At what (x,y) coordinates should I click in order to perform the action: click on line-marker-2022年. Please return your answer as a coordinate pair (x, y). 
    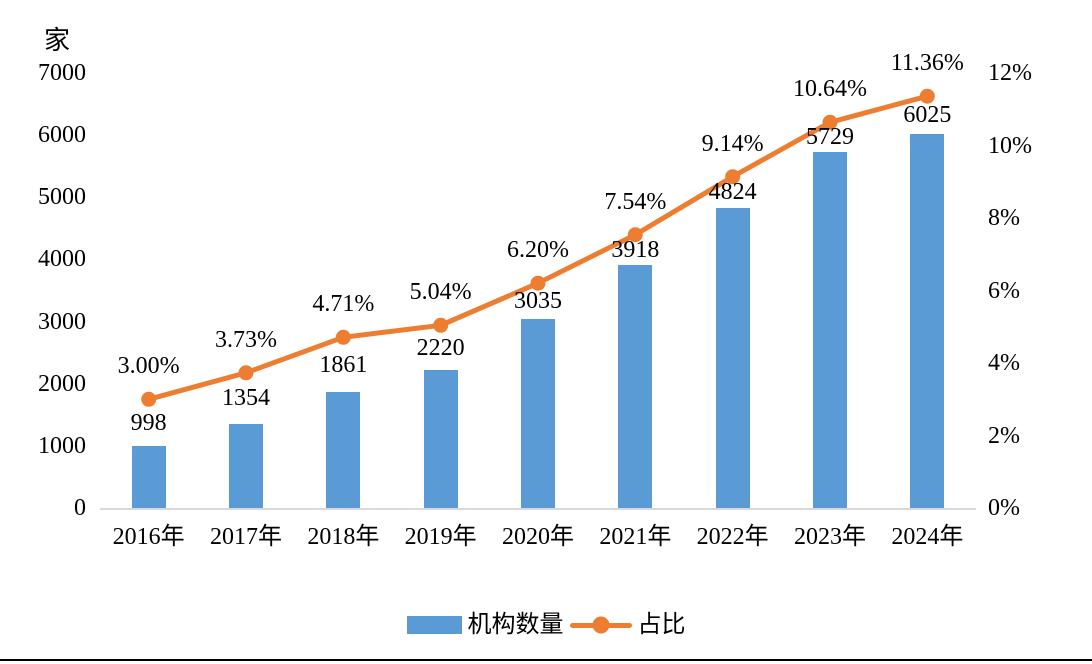
    Looking at the image, I should click on (733, 177).